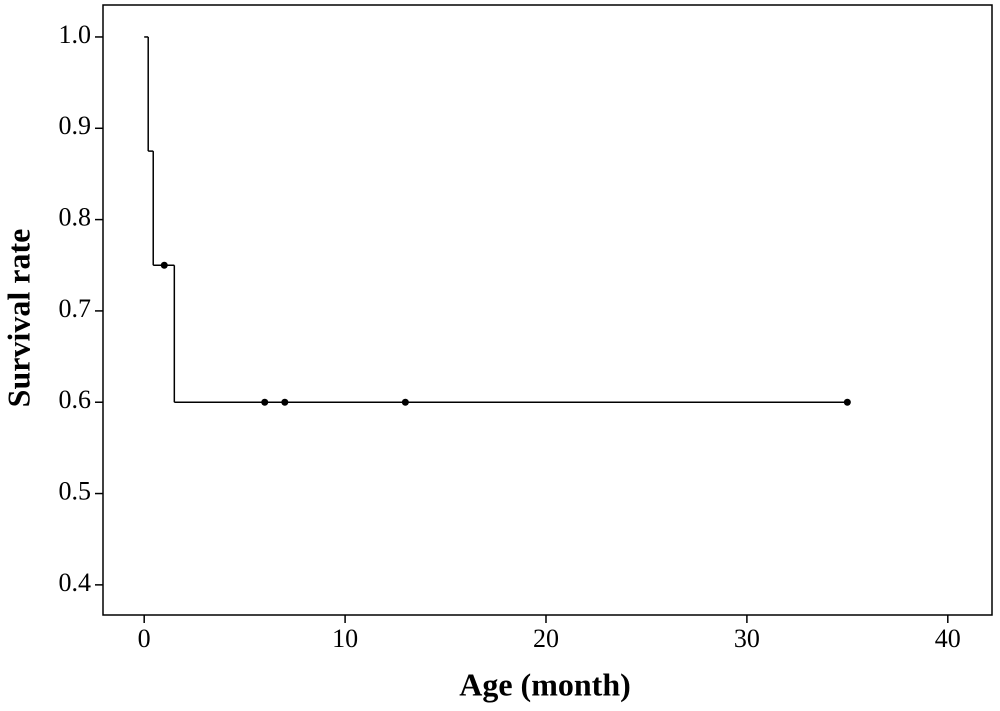 The height and width of the screenshot is (711, 1000). I want to click on y-tick-label: 1.0, so click(75, 34).